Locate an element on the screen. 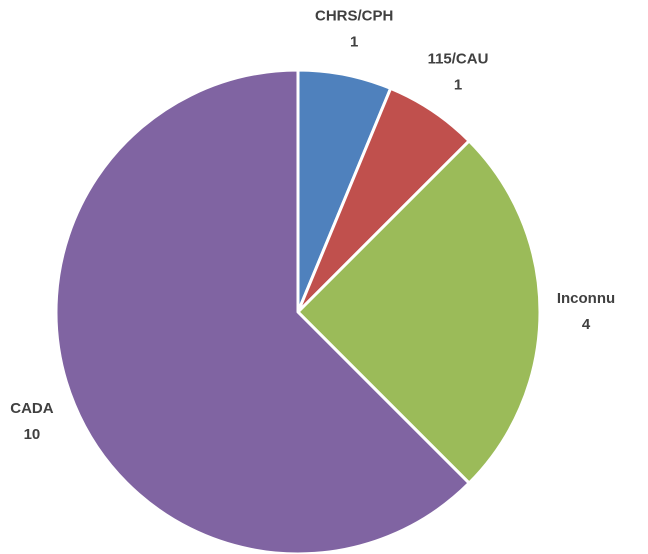 Image resolution: width=648 pixels, height=554 pixels. slice-label: Inconnu is located at coordinates (586, 298).